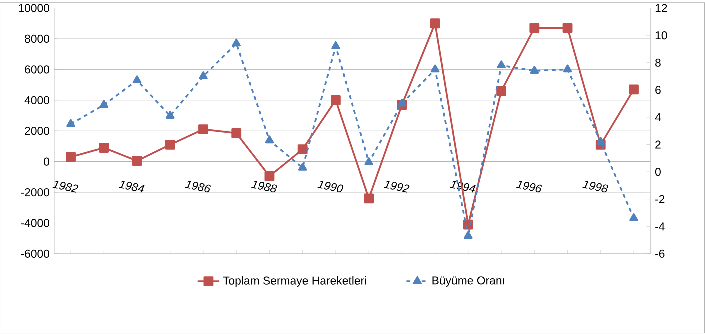 Image resolution: width=705 pixels, height=334 pixels. I want to click on y2-tick-label: 0, so click(658, 172).